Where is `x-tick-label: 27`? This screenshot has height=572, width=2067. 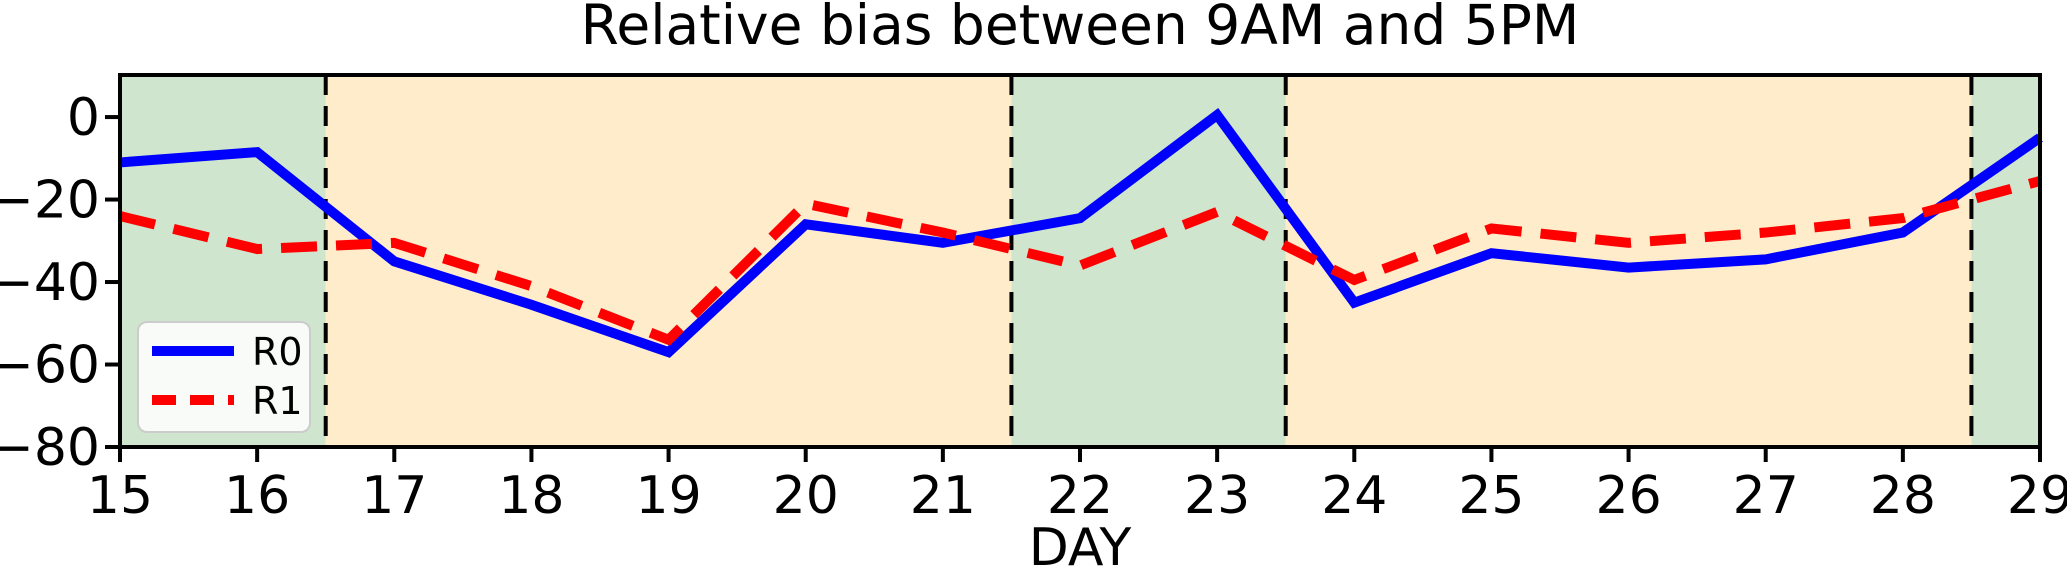
x-tick-label: 27 is located at coordinates (1766, 496).